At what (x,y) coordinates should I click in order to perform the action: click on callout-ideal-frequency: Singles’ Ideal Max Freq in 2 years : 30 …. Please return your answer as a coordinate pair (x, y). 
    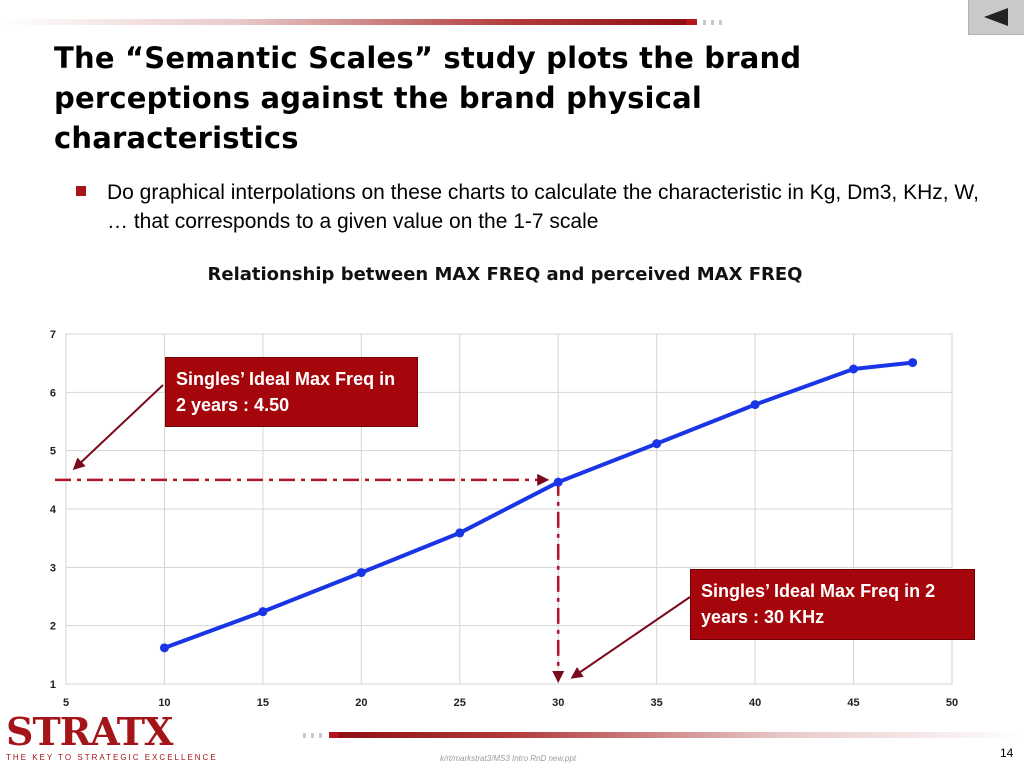
    Looking at the image, I should click on (832, 604).